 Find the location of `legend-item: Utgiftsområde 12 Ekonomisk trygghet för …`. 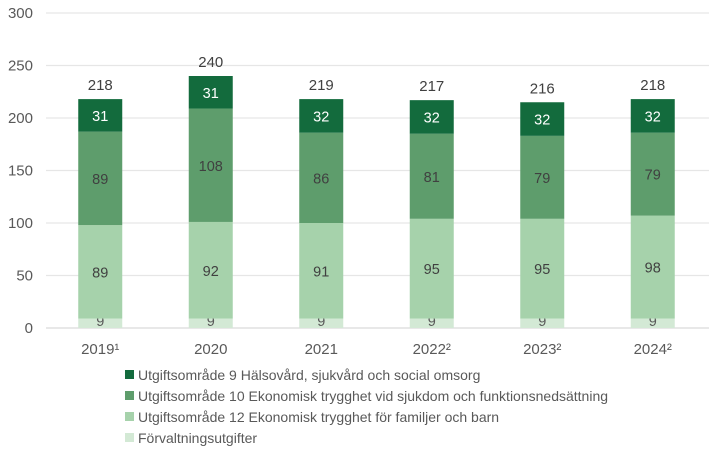

legend-item: Utgiftsområde 12 Ekonomisk trygghet för … is located at coordinates (366, 416).